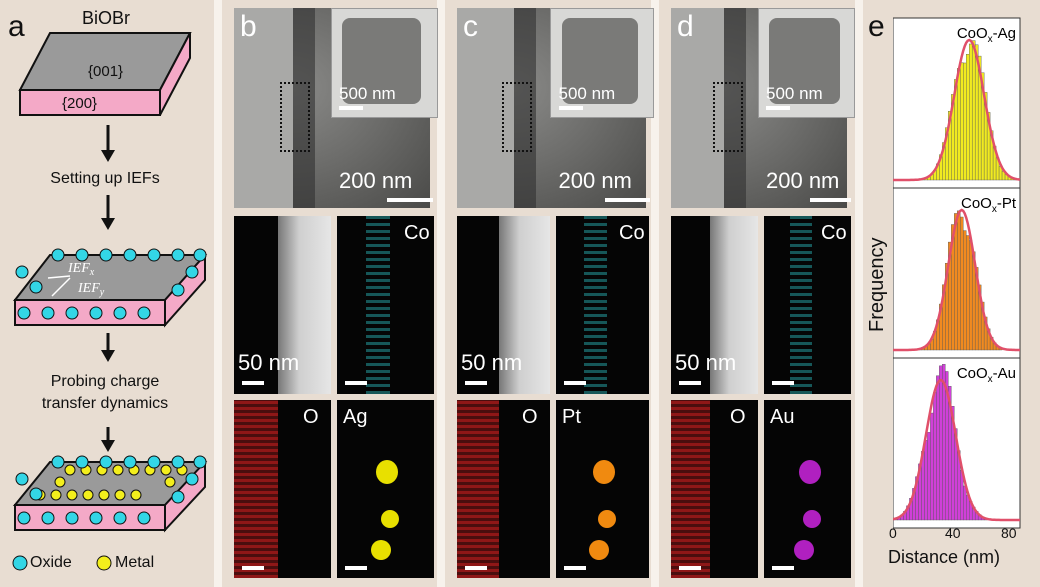 Image resolution: width=1040 pixels, height=587 pixels. Describe the element at coordinates (782, 417) in the screenshot. I see `metal-map-label: Au` at that location.